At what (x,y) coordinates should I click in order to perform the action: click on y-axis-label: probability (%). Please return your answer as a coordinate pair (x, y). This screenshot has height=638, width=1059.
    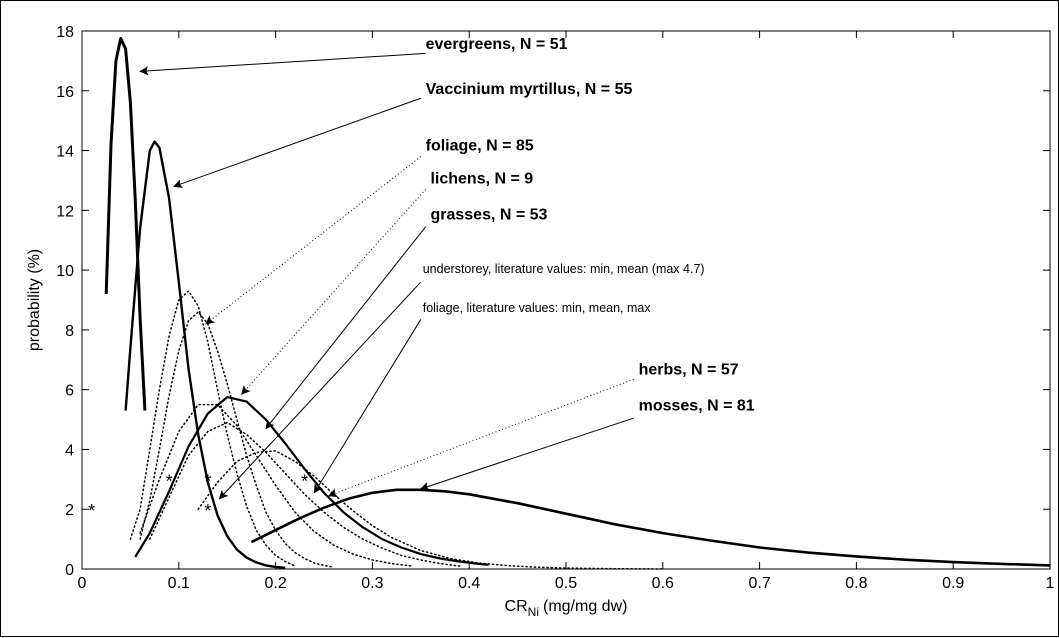
    Looking at the image, I should click on (34, 300).